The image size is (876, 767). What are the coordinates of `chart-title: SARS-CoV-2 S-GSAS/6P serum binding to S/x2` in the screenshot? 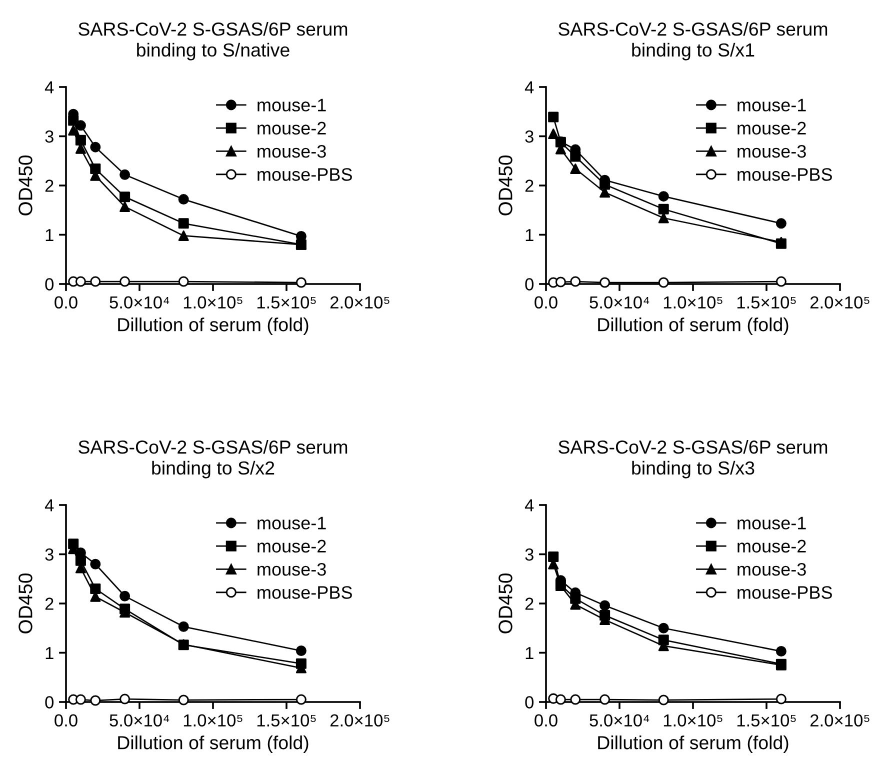 It's located at (213, 459).